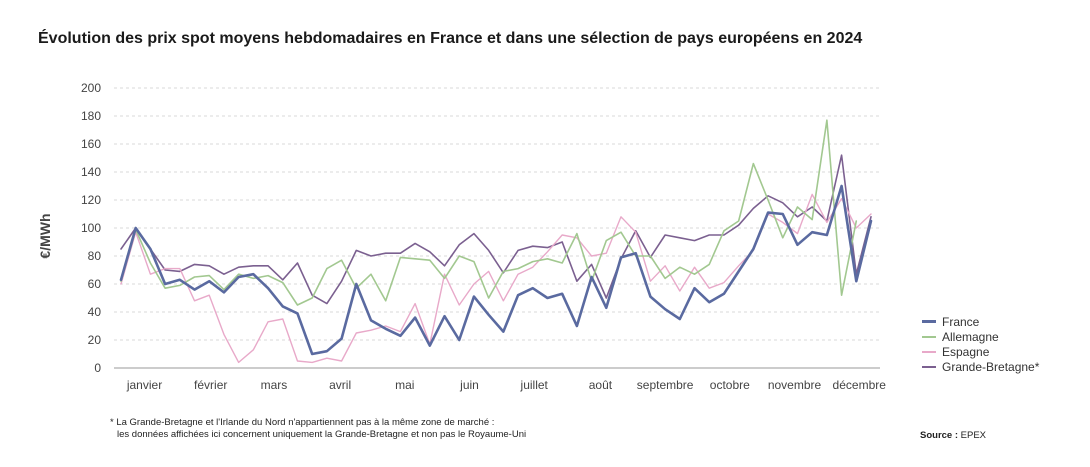 Image resolution: width=1090 pixels, height=467 pixels. Describe the element at coordinates (210, 385) in the screenshot. I see `x-tick-label: février` at that location.